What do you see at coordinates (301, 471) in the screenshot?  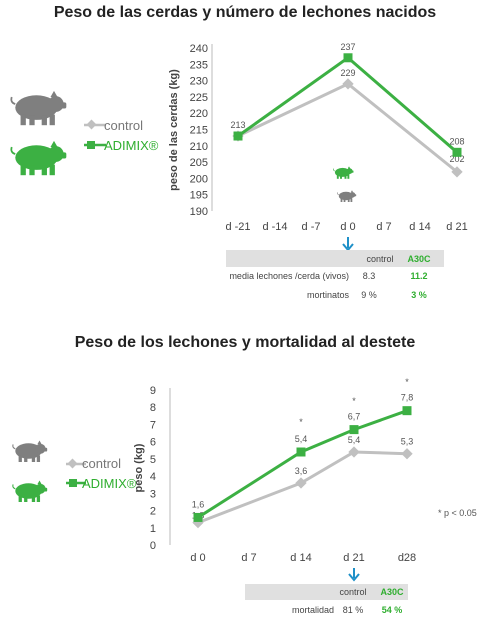 I see `chart2-data-label: 3,6` at bounding box center [301, 471].